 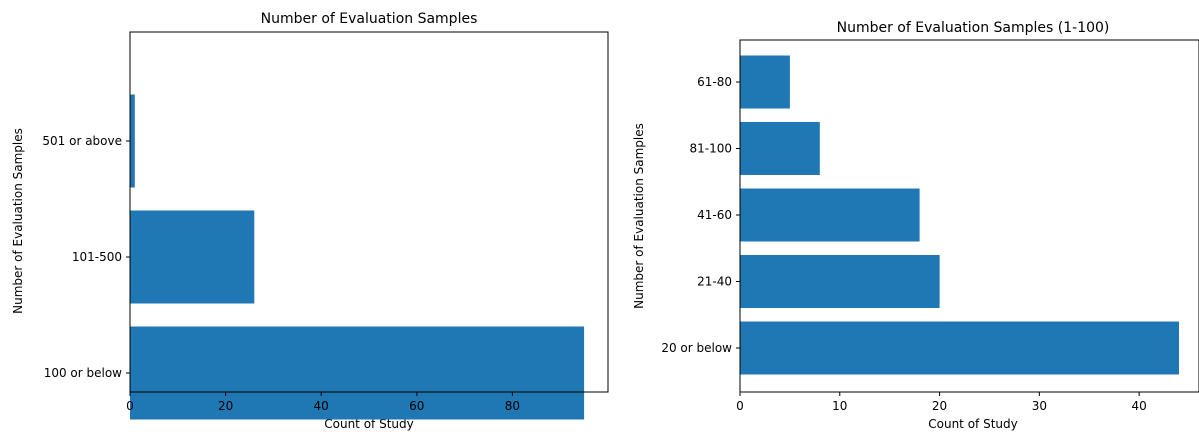 What do you see at coordinates (696, 348) in the screenshot?
I see `y-tick-label: 20 or below` at bounding box center [696, 348].